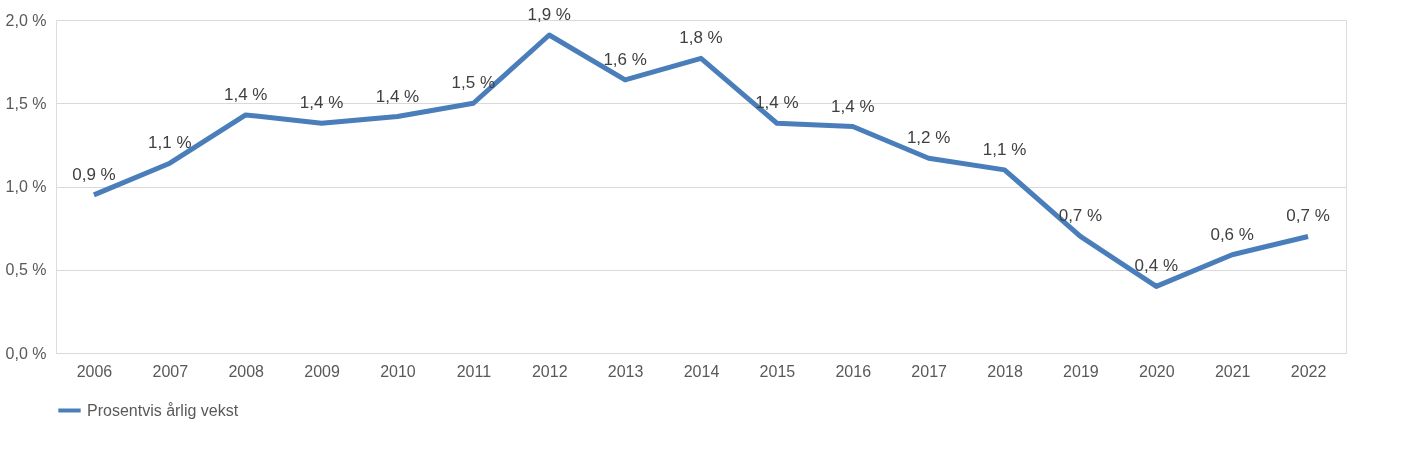 The height and width of the screenshot is (468, 1426). I want to click on y-tick-label: 2,0 %, so click(26, 20).